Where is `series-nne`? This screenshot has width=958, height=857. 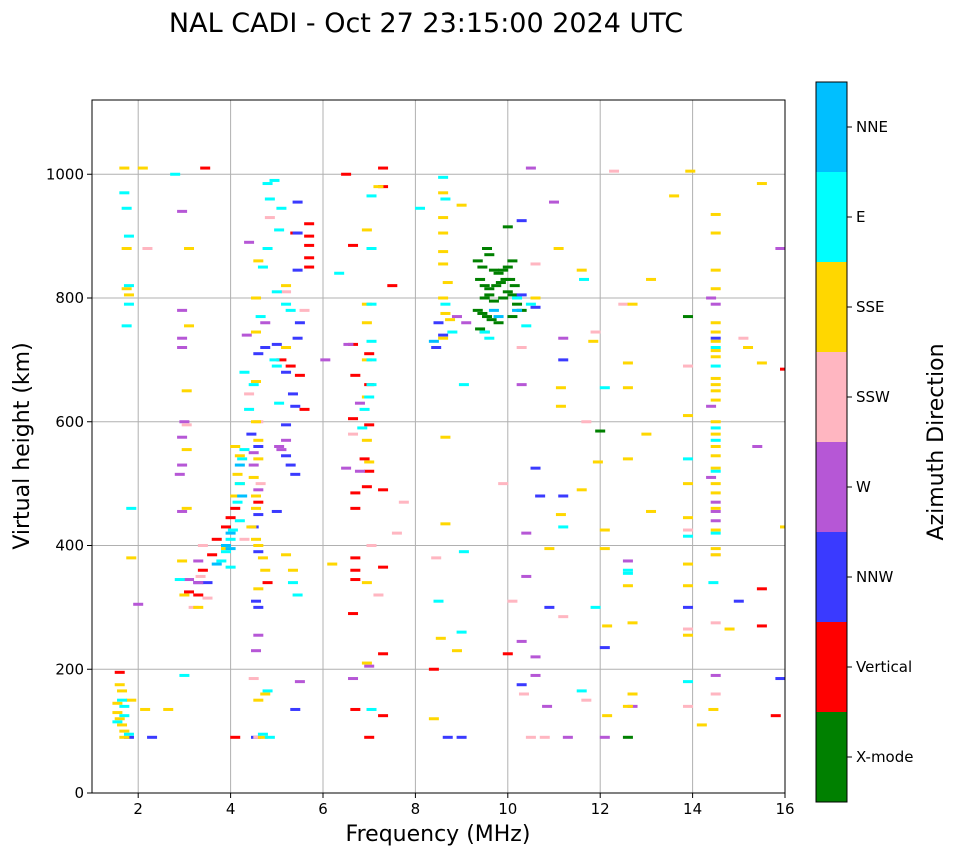
series-nne is located at coordinates (367, 437).